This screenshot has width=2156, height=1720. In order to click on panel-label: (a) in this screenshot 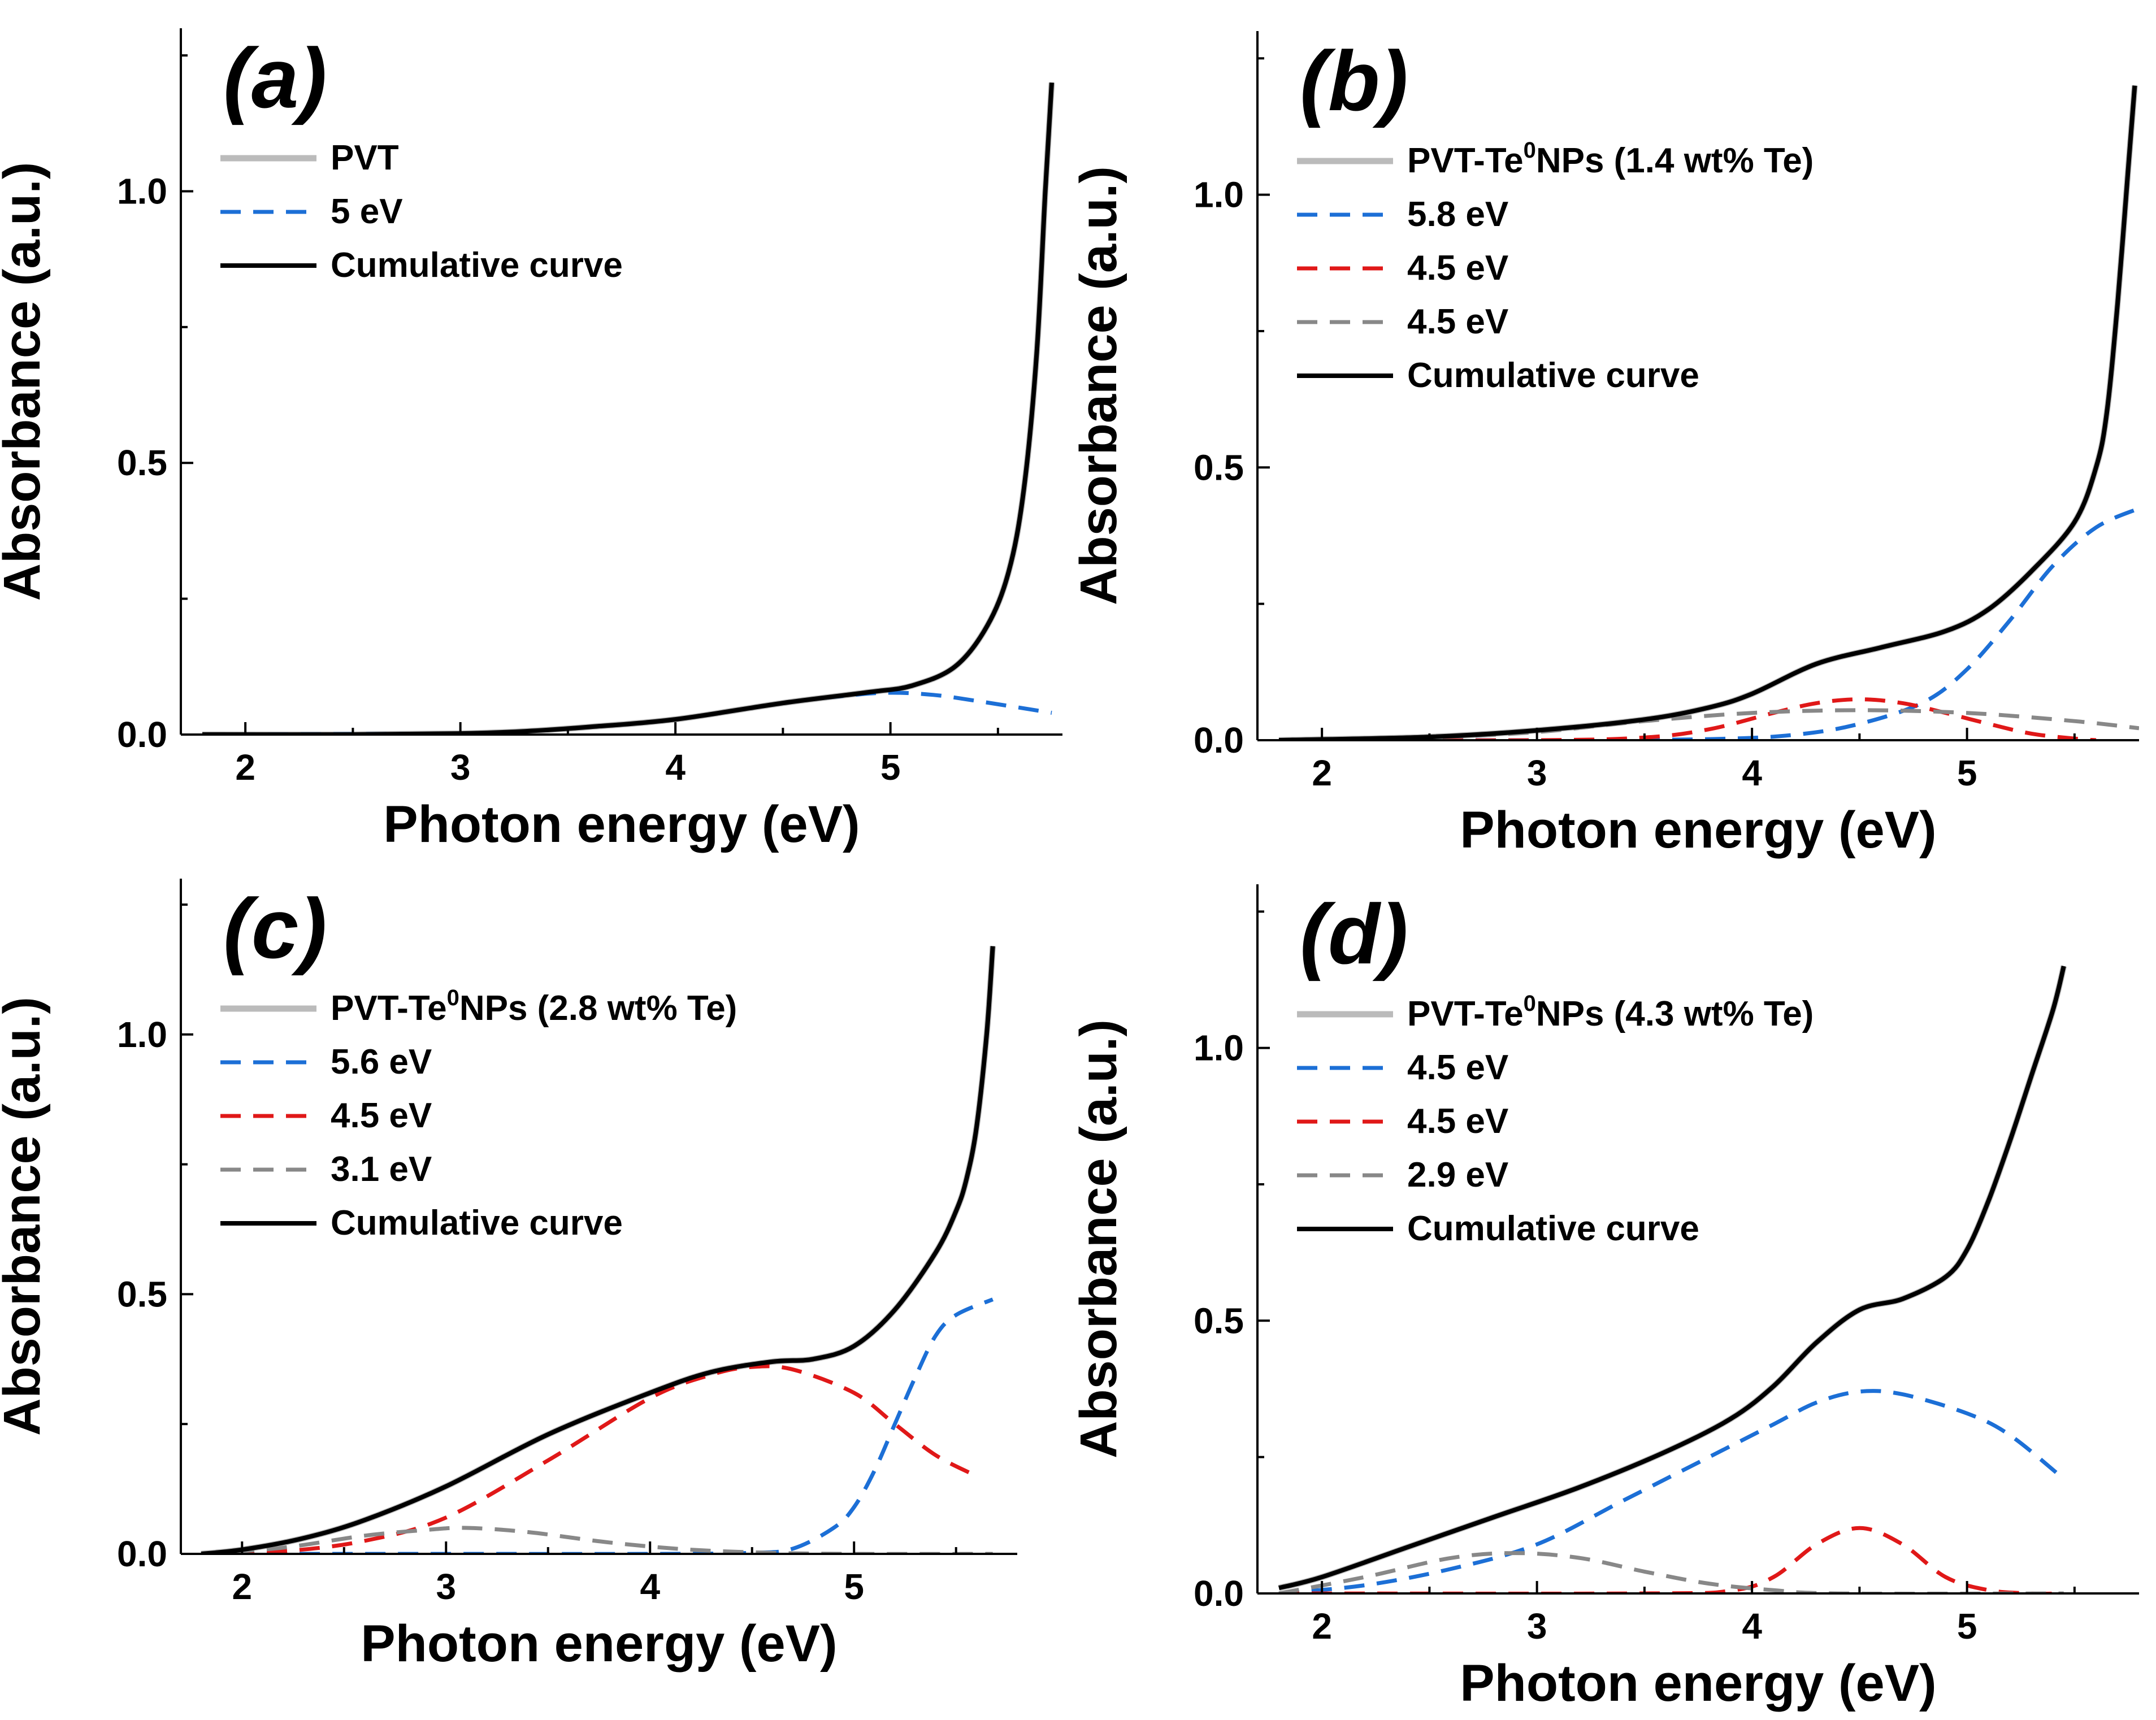, I will do `click(275, 78)`.